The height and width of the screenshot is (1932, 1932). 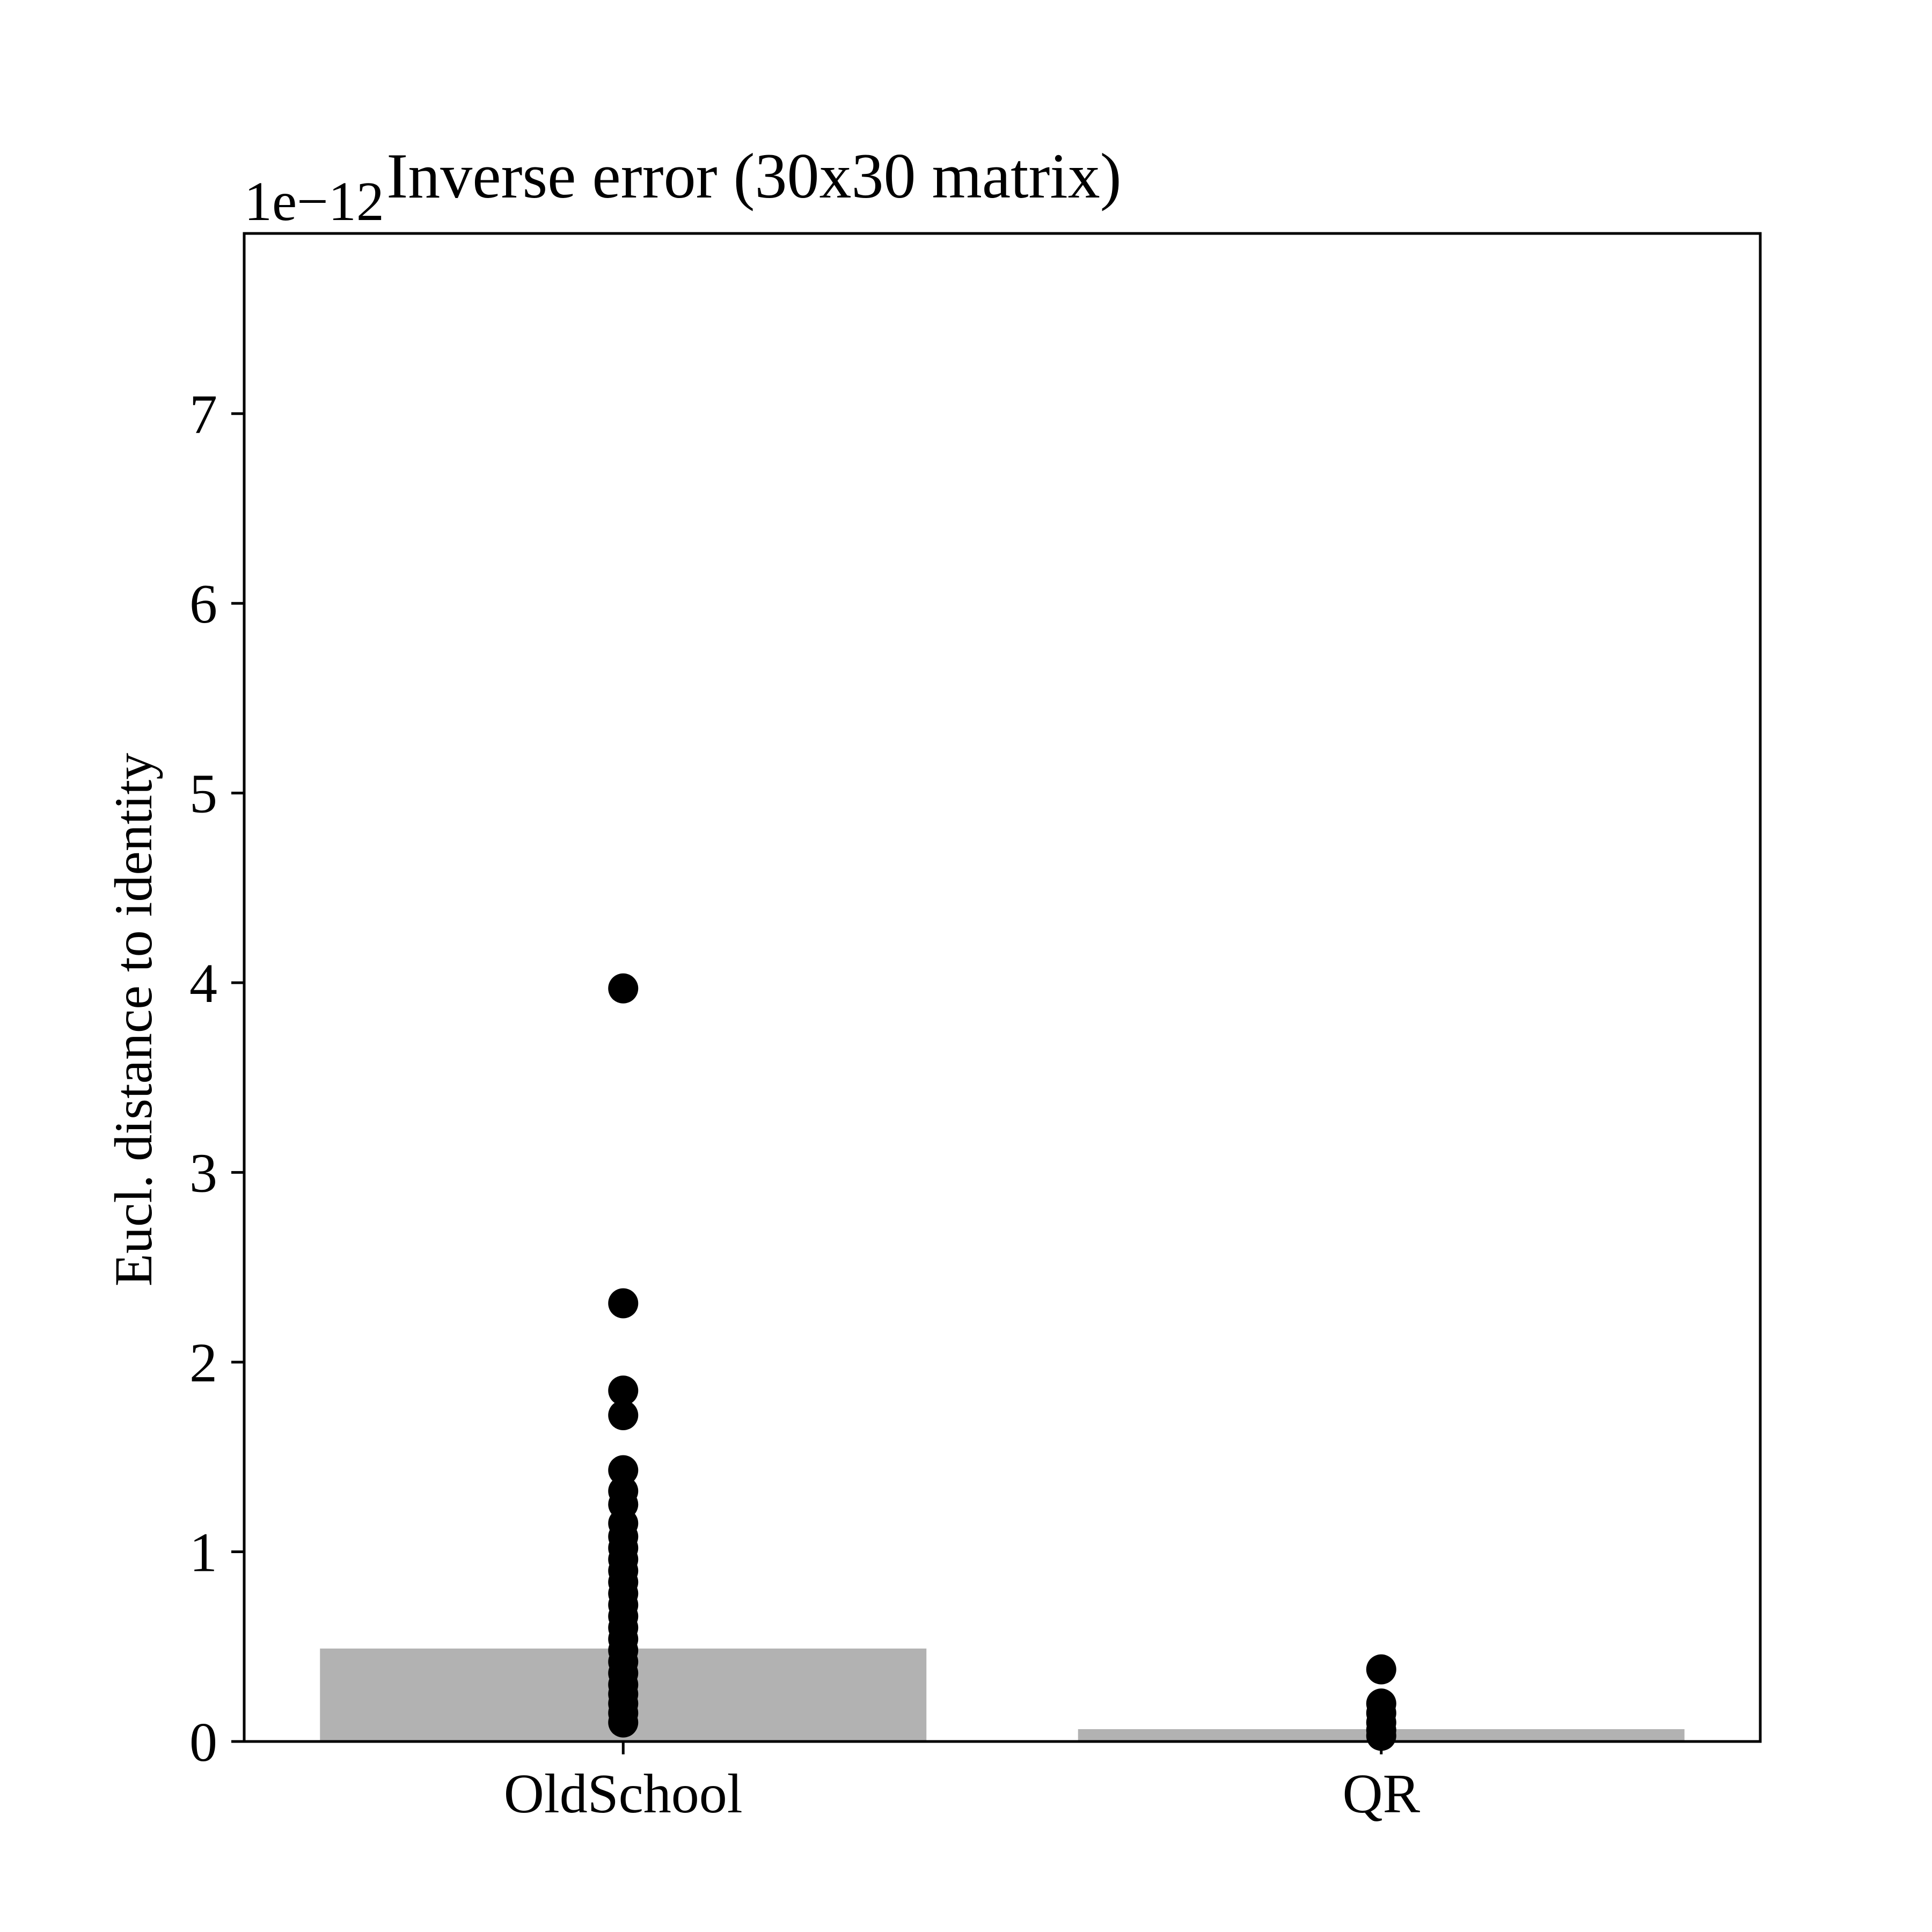 I want to click on x-tick-label-qr: QR, so click(x=1382, y=1794).